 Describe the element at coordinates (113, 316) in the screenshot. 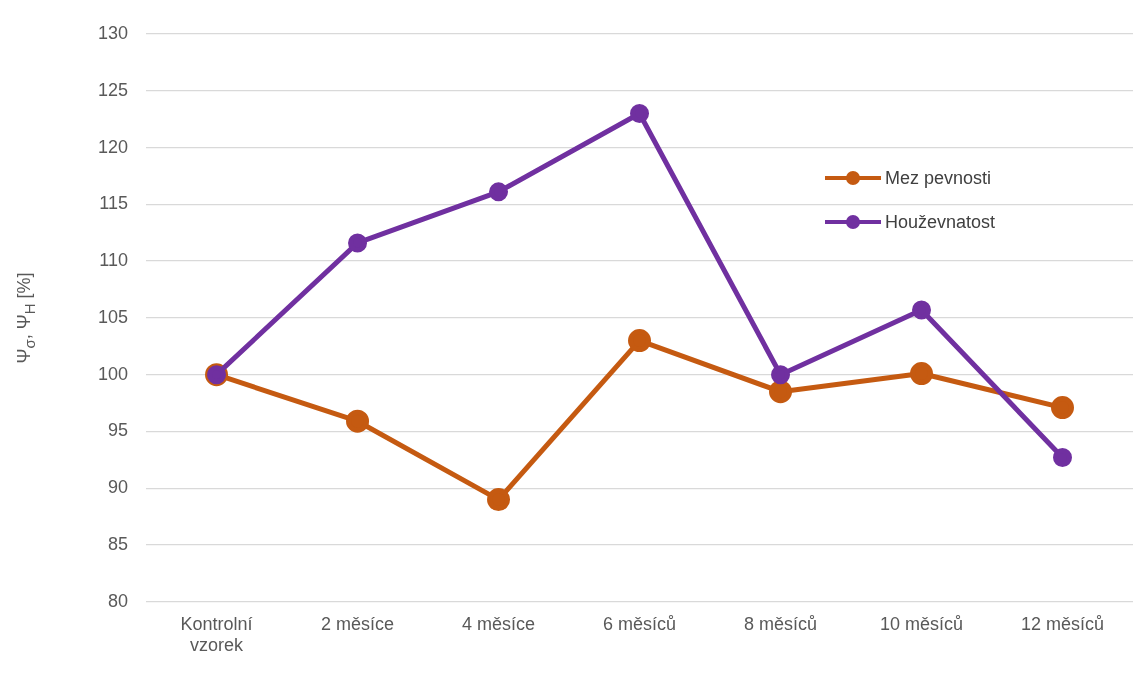

I see `y-tick-label: 105` at that location.